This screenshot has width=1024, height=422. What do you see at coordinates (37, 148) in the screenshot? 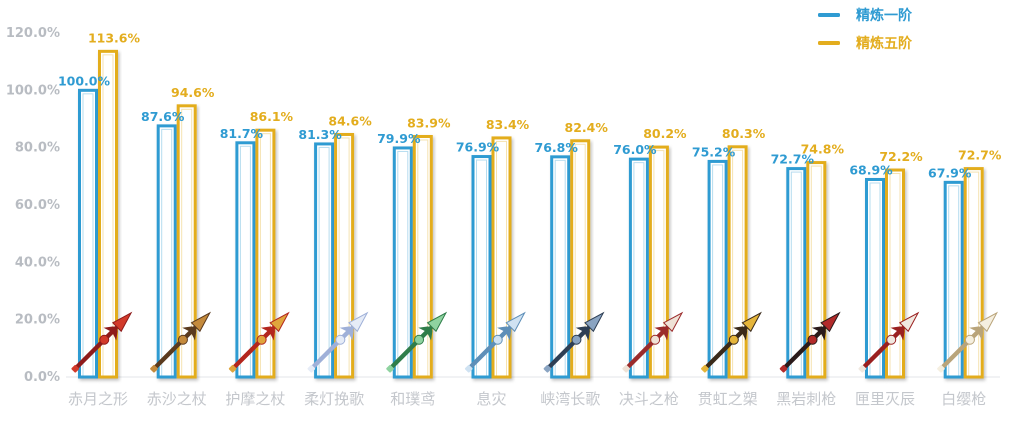
I see `y-tick-label: 80.0%` at bounding box center [37, 148].